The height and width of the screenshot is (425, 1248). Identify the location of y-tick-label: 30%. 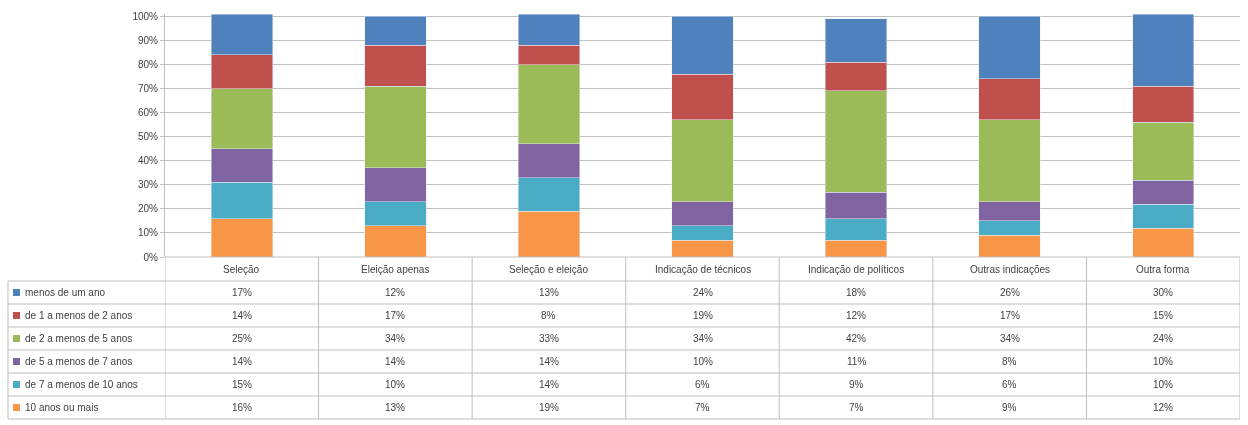
(148, 185).